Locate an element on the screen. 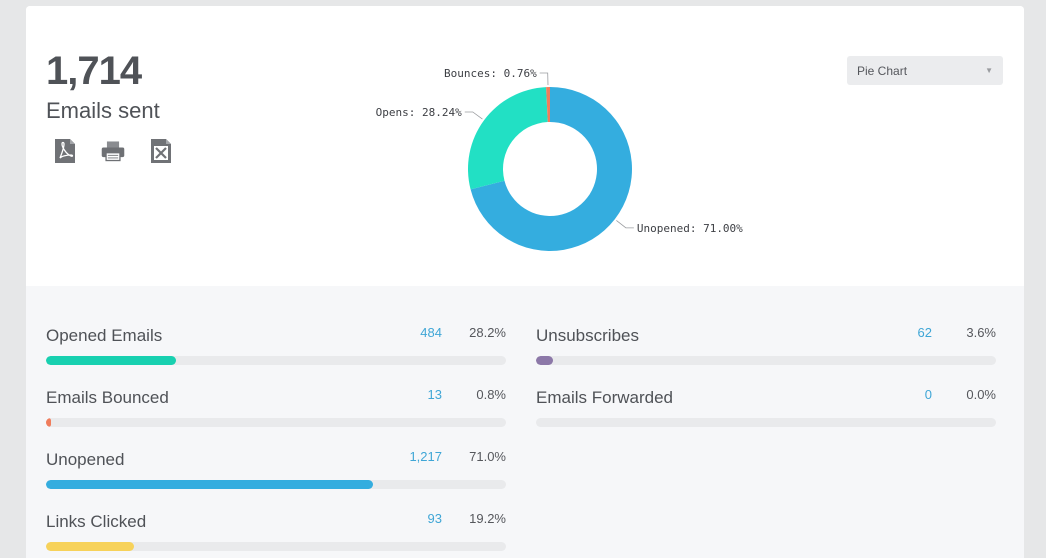 This screenshot has height=558, width=1046. pdf-icon is located at coordinates (65, 151).